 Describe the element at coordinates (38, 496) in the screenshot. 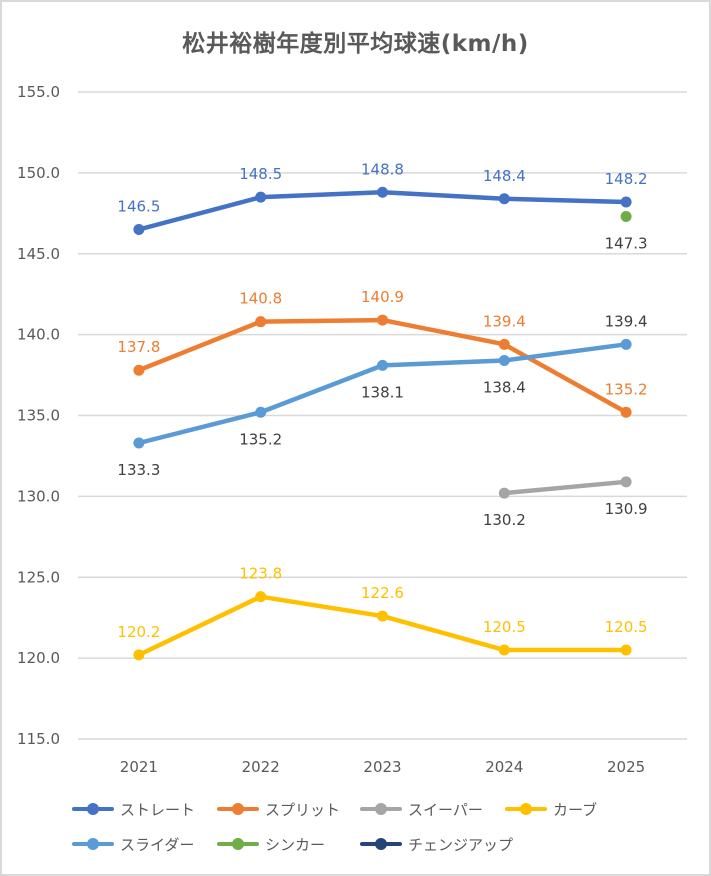

I see `y-tick-label: 130.0` at that location.